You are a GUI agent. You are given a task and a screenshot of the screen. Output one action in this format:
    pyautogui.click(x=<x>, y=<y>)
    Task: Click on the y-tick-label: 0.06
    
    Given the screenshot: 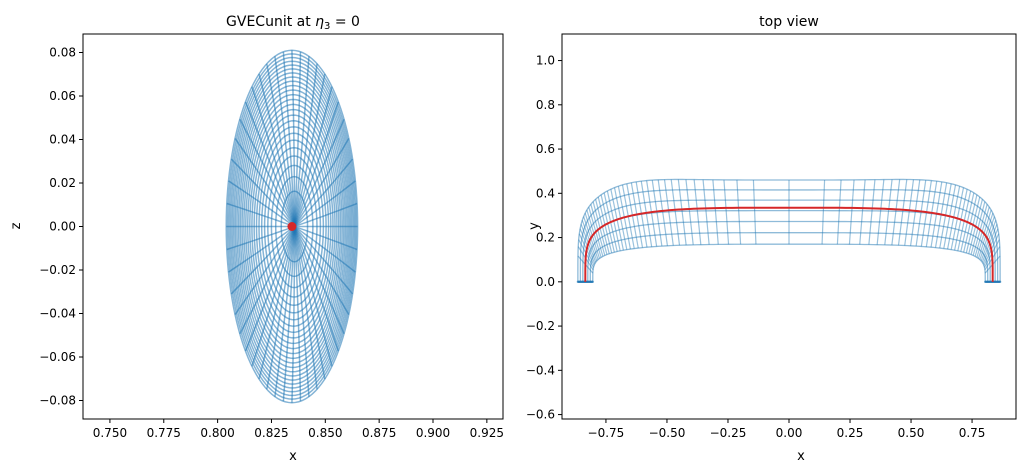 What is the action you would take?
    pyautogui.click(x=62, y=96)
    